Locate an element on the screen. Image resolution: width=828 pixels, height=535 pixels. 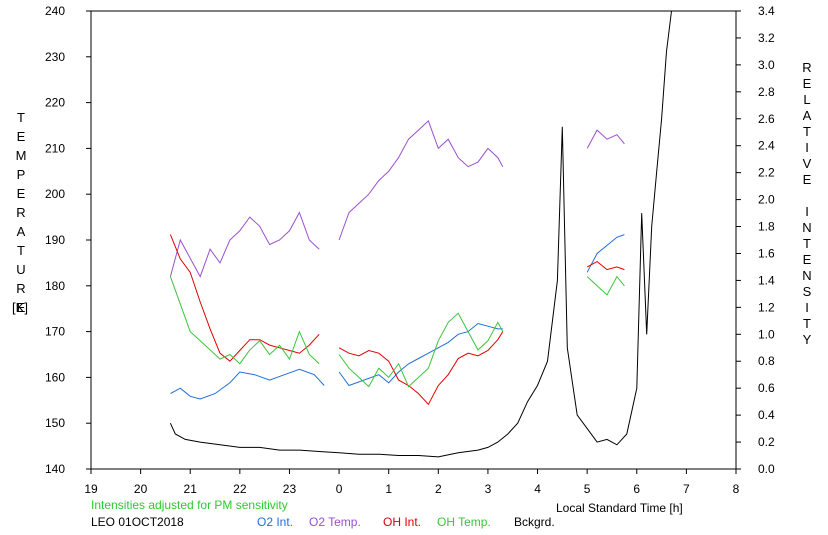
right-tick-label: 1.0 is located at coordinates (766, 334).